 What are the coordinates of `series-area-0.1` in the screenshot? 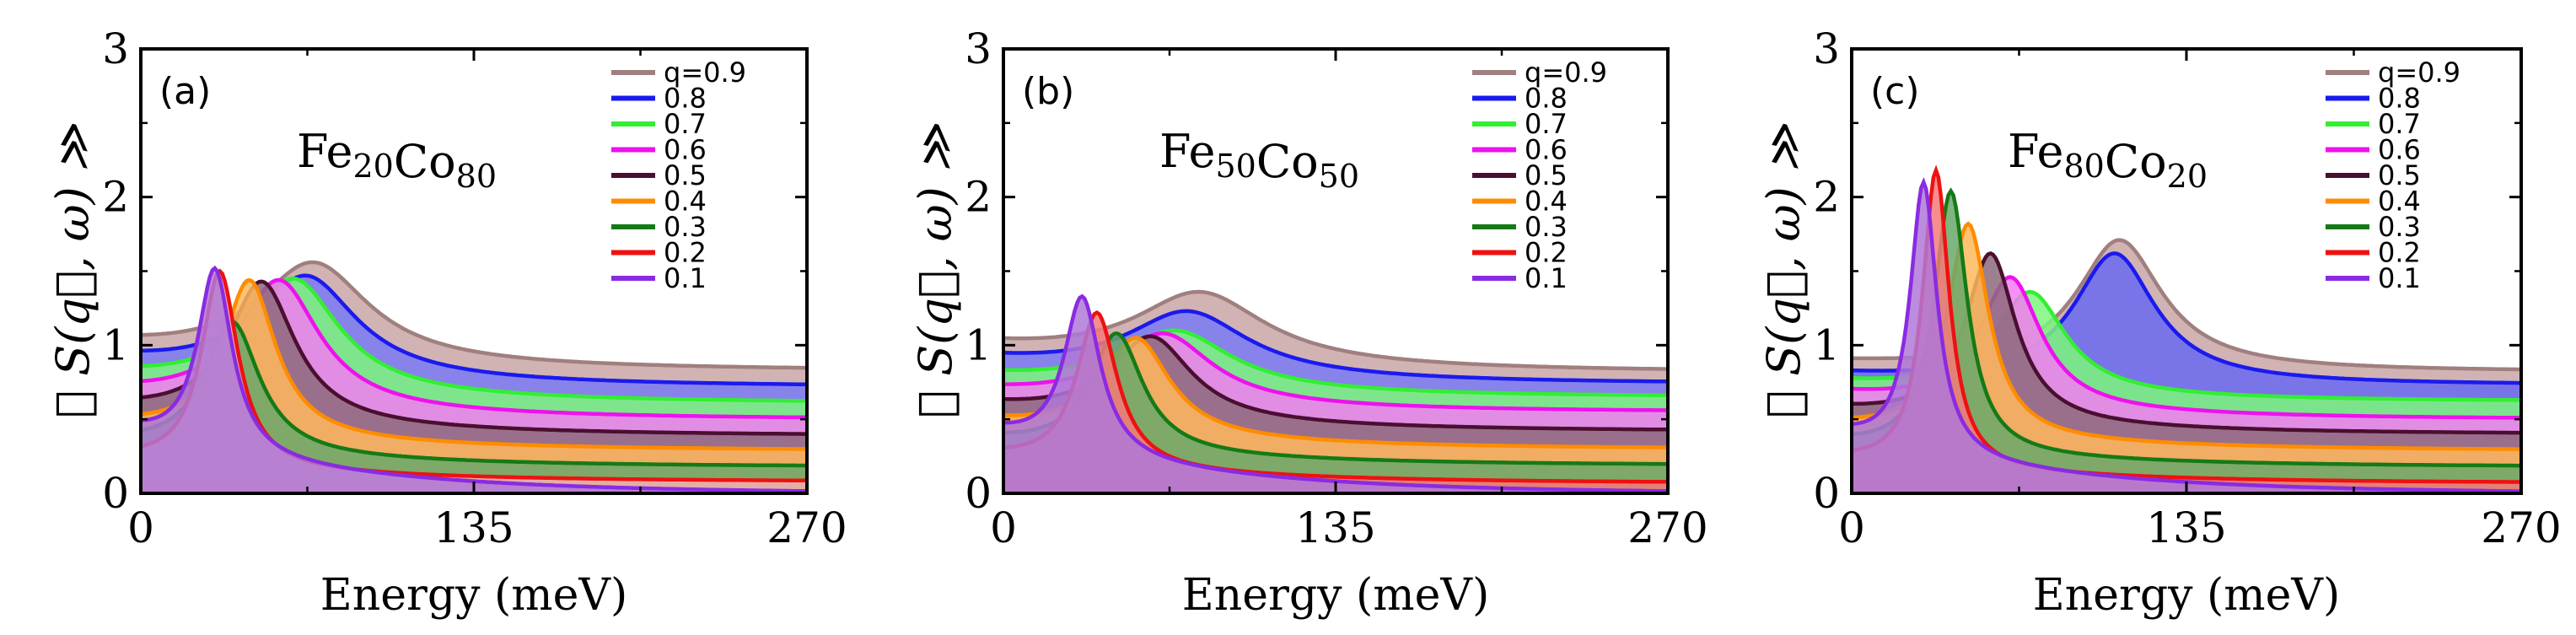 It's located at (1335, 395).